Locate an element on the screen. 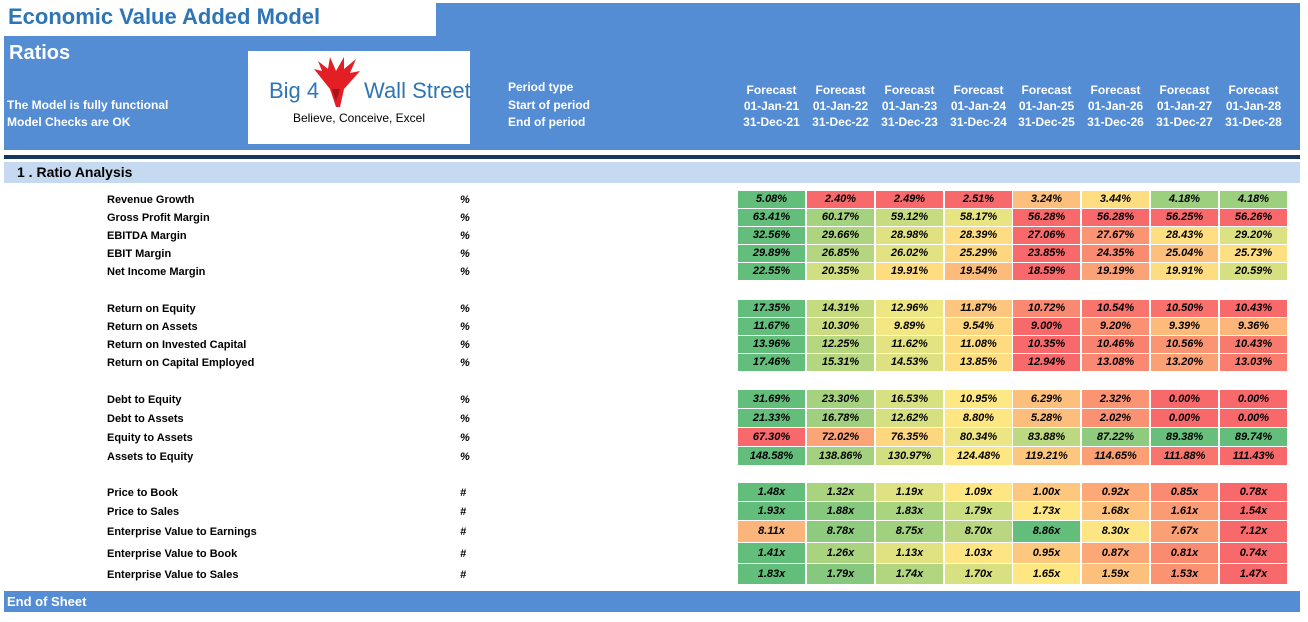 The image size is (1308, 622). value-cell: 24.35% is located at coordinates (1115, 253).